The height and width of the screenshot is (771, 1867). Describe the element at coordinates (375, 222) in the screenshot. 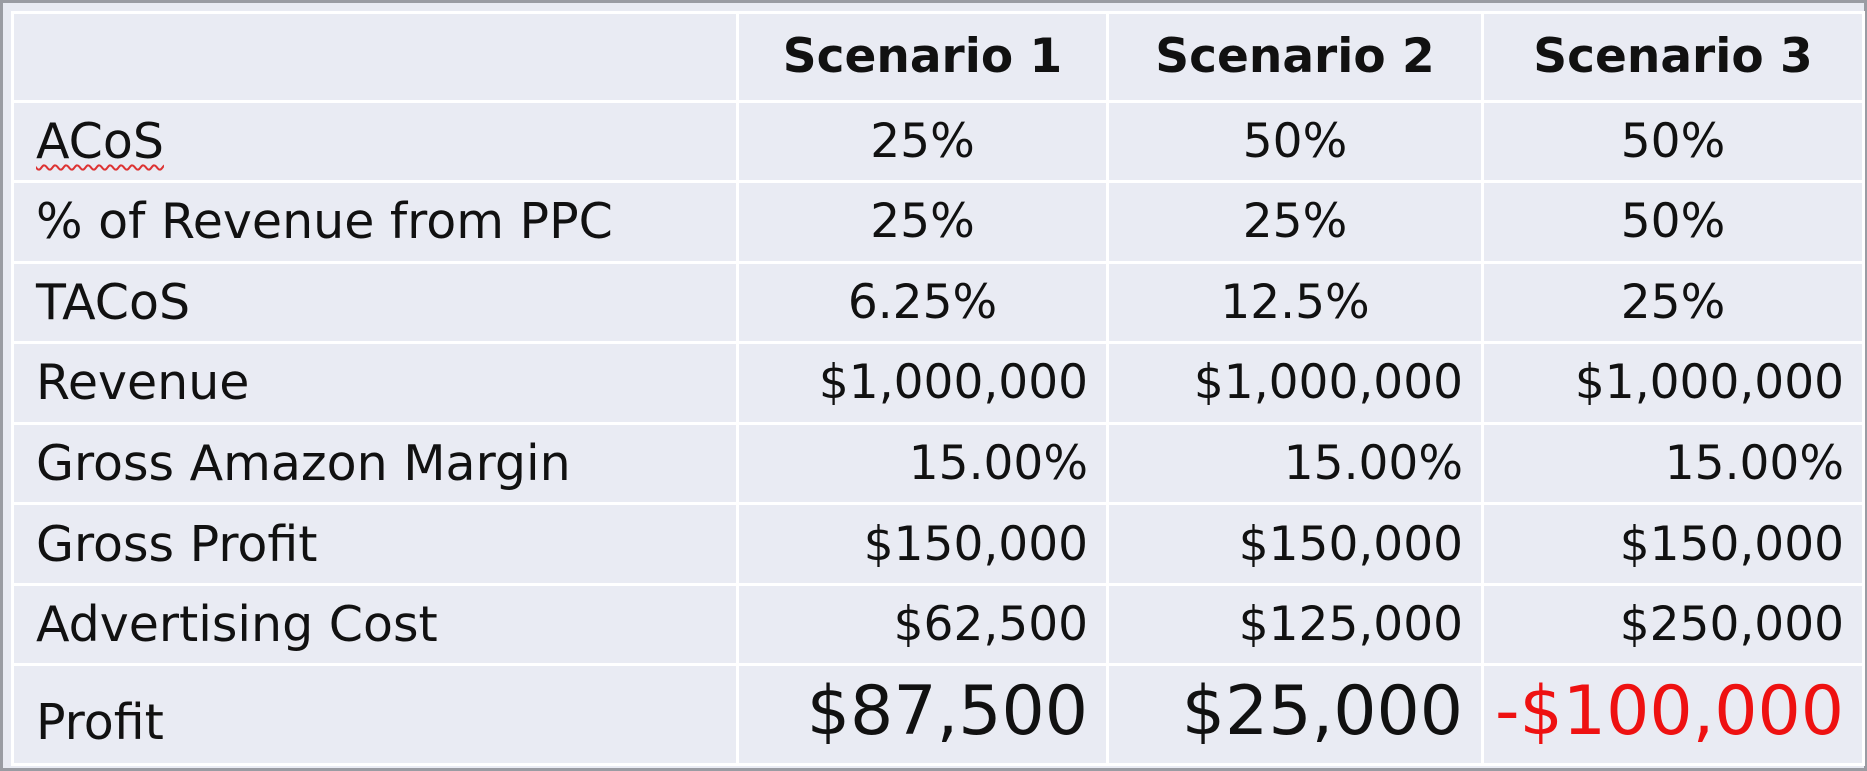

I see `row-label: % of Revenue from PPC` at that location.